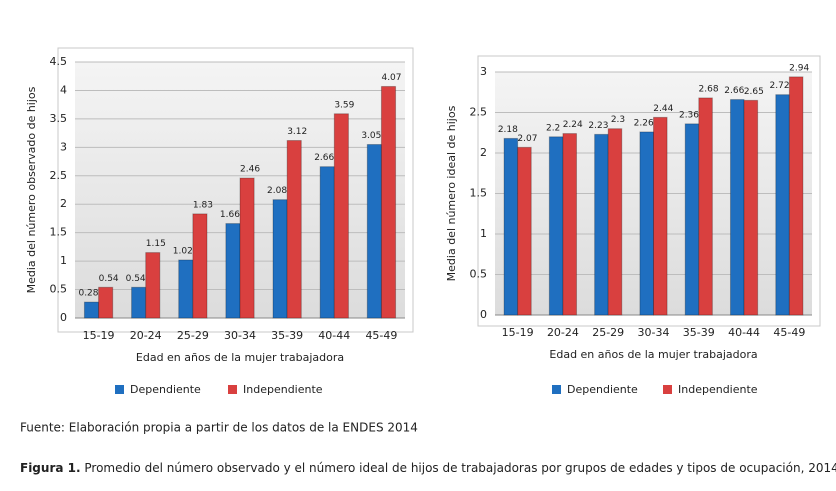  I want to click on value-label: 1.02, so click(183, 251).